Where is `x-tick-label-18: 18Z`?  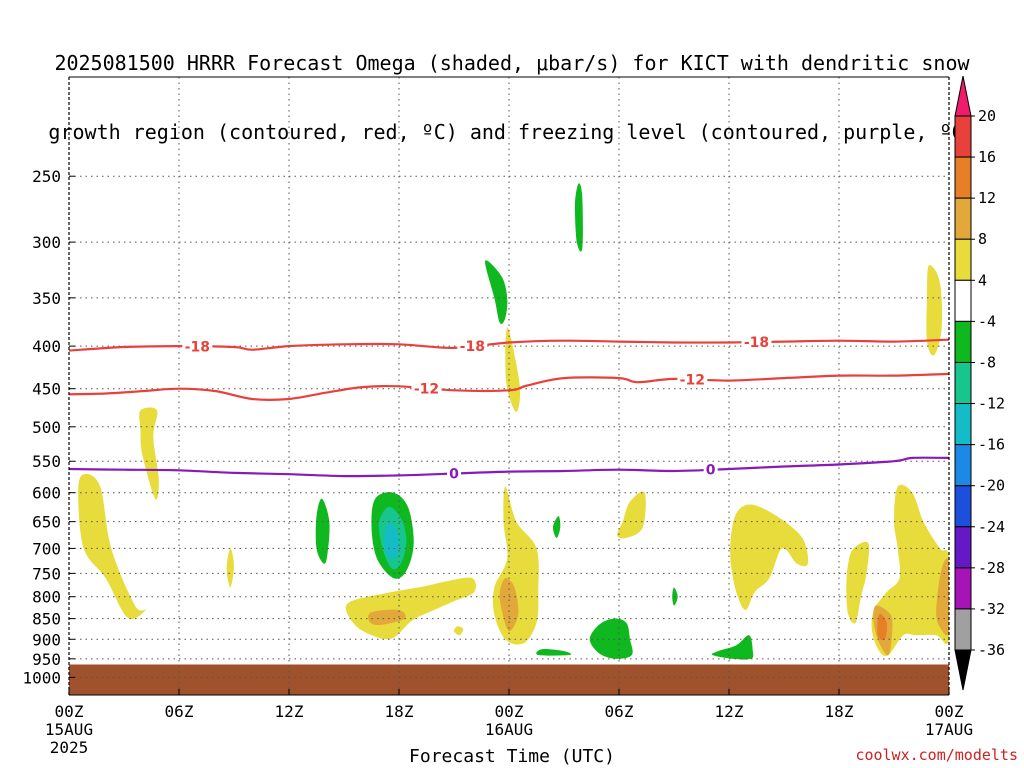 x-tick-label-18: 18Z is located at coordinates (399, 711).